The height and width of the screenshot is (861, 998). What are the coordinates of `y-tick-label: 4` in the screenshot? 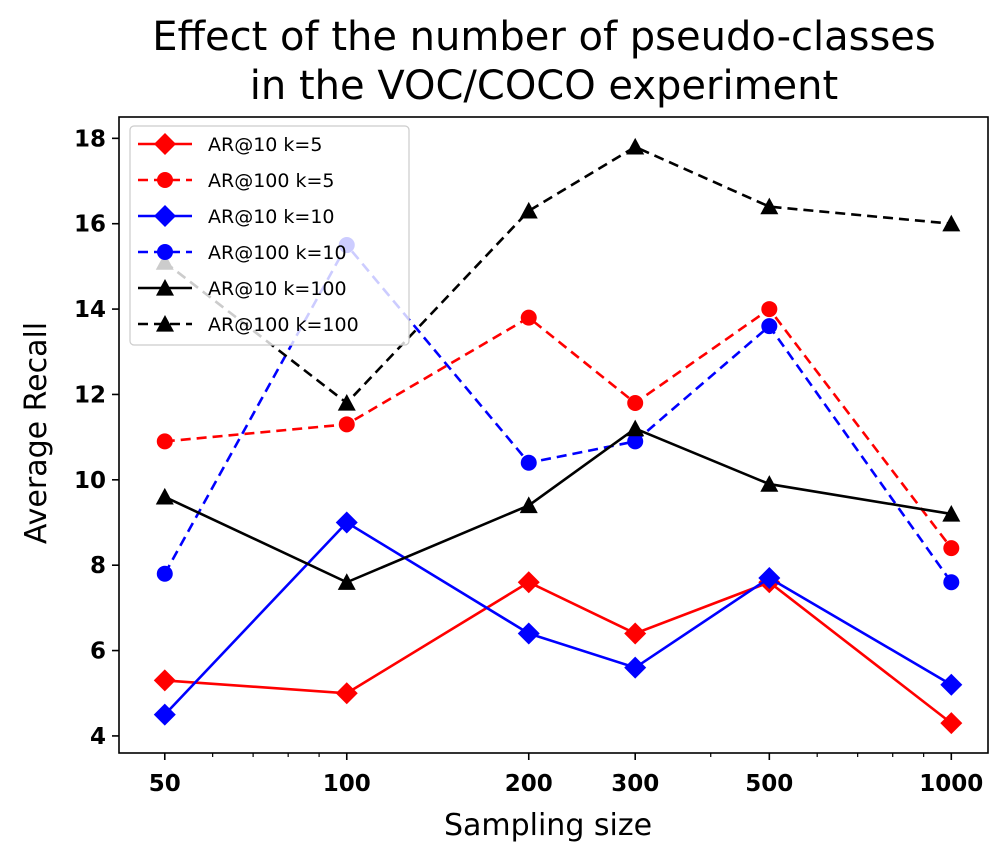 It's located at (98, 737).